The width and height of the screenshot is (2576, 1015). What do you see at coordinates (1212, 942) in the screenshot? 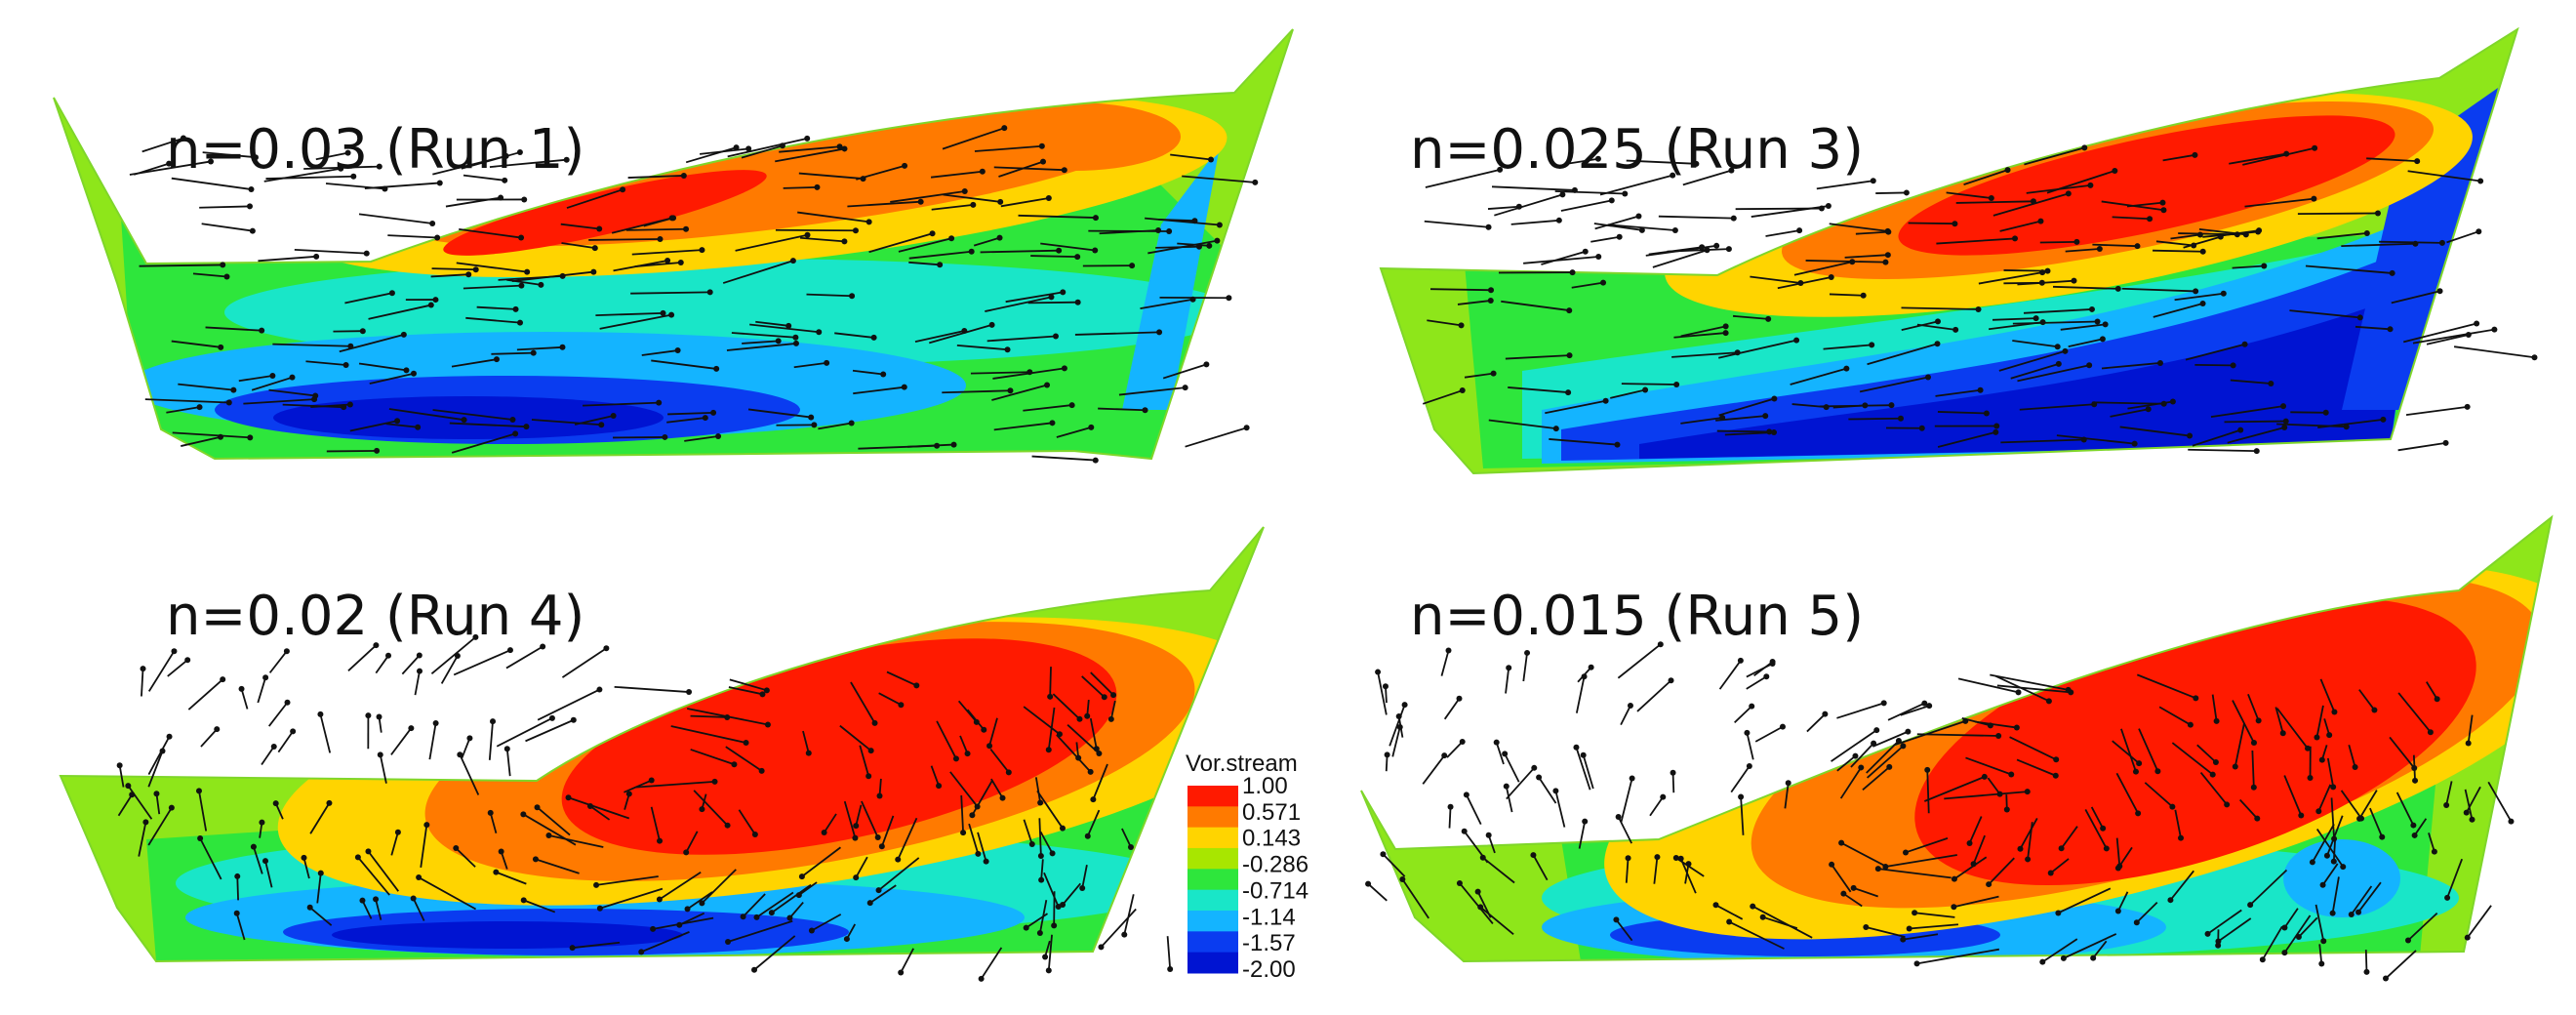
I see `legend-band` at bounding box center [1212, 942].